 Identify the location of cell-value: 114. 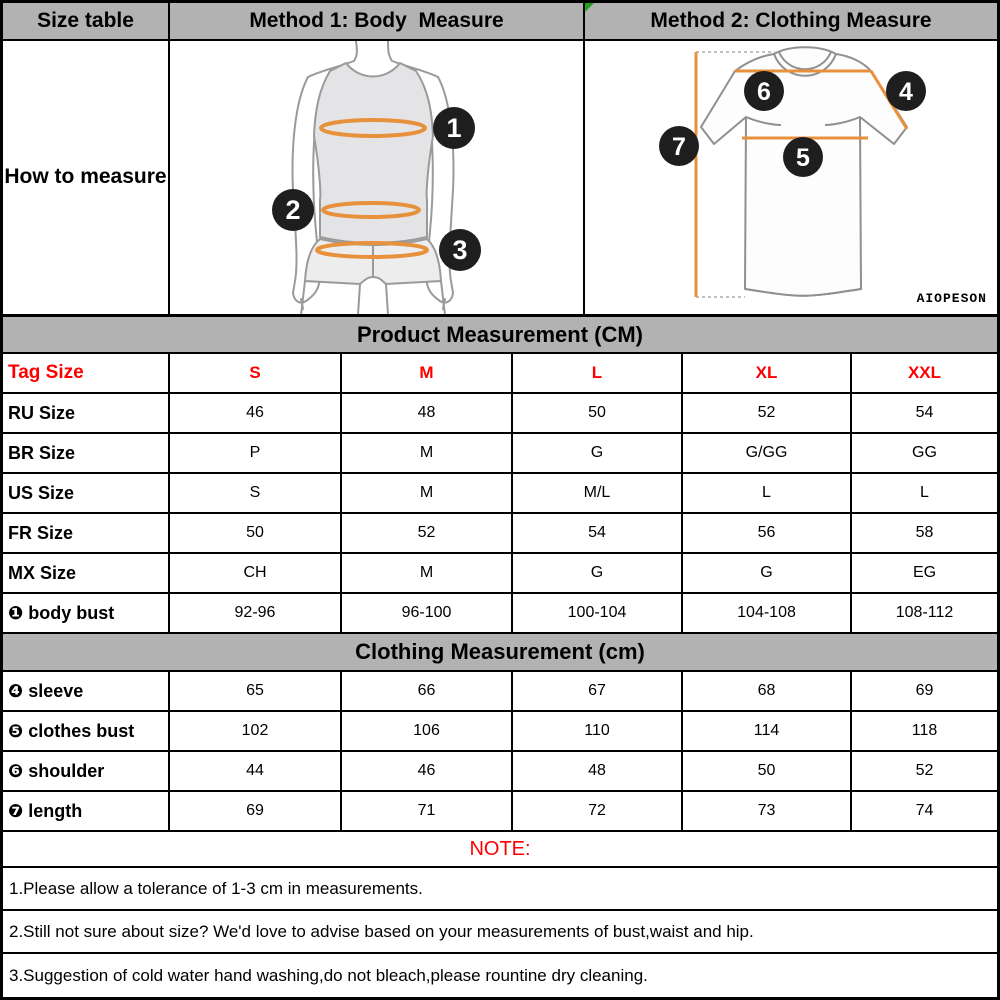
(765, 731).